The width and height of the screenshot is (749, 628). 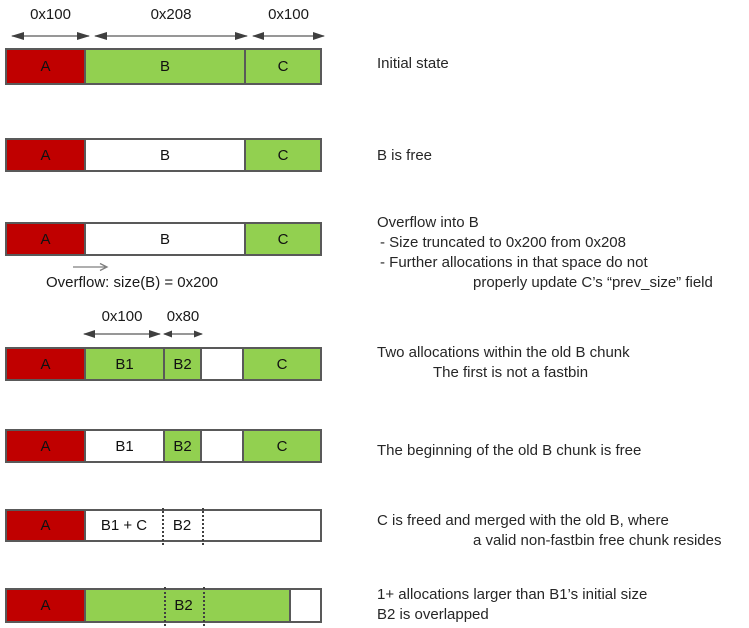 I want to click on caption-line: B is free, so click(x=405, y=155).